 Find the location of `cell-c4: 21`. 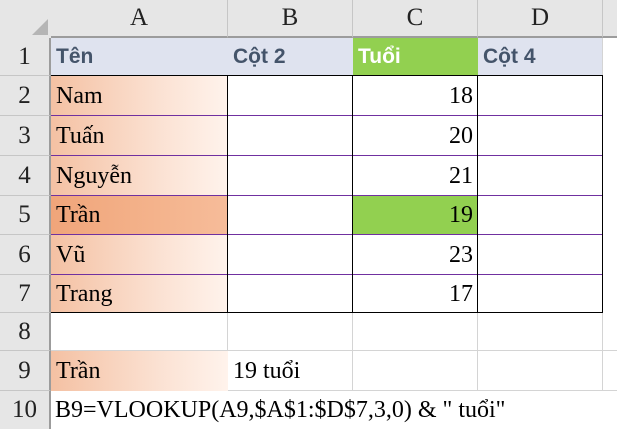

cell-c4: 21 is located at coordinates (461, 175).